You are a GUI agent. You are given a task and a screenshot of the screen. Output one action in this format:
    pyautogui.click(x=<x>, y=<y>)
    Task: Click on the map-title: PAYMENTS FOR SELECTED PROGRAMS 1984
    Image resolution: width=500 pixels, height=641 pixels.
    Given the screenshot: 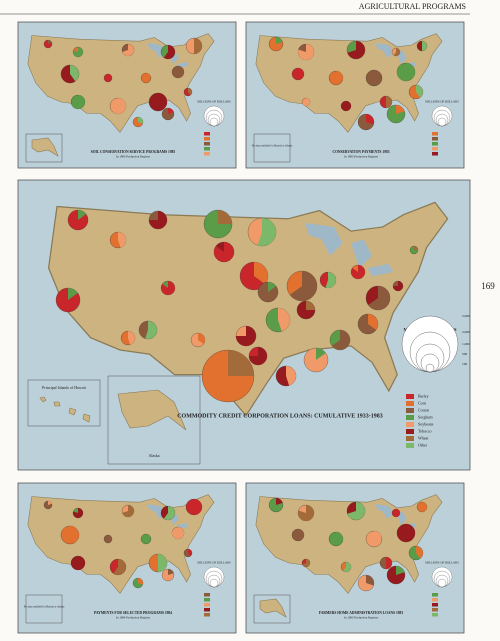 What is the action you would take?
    pyautogui.click(x=133, y=613)
    